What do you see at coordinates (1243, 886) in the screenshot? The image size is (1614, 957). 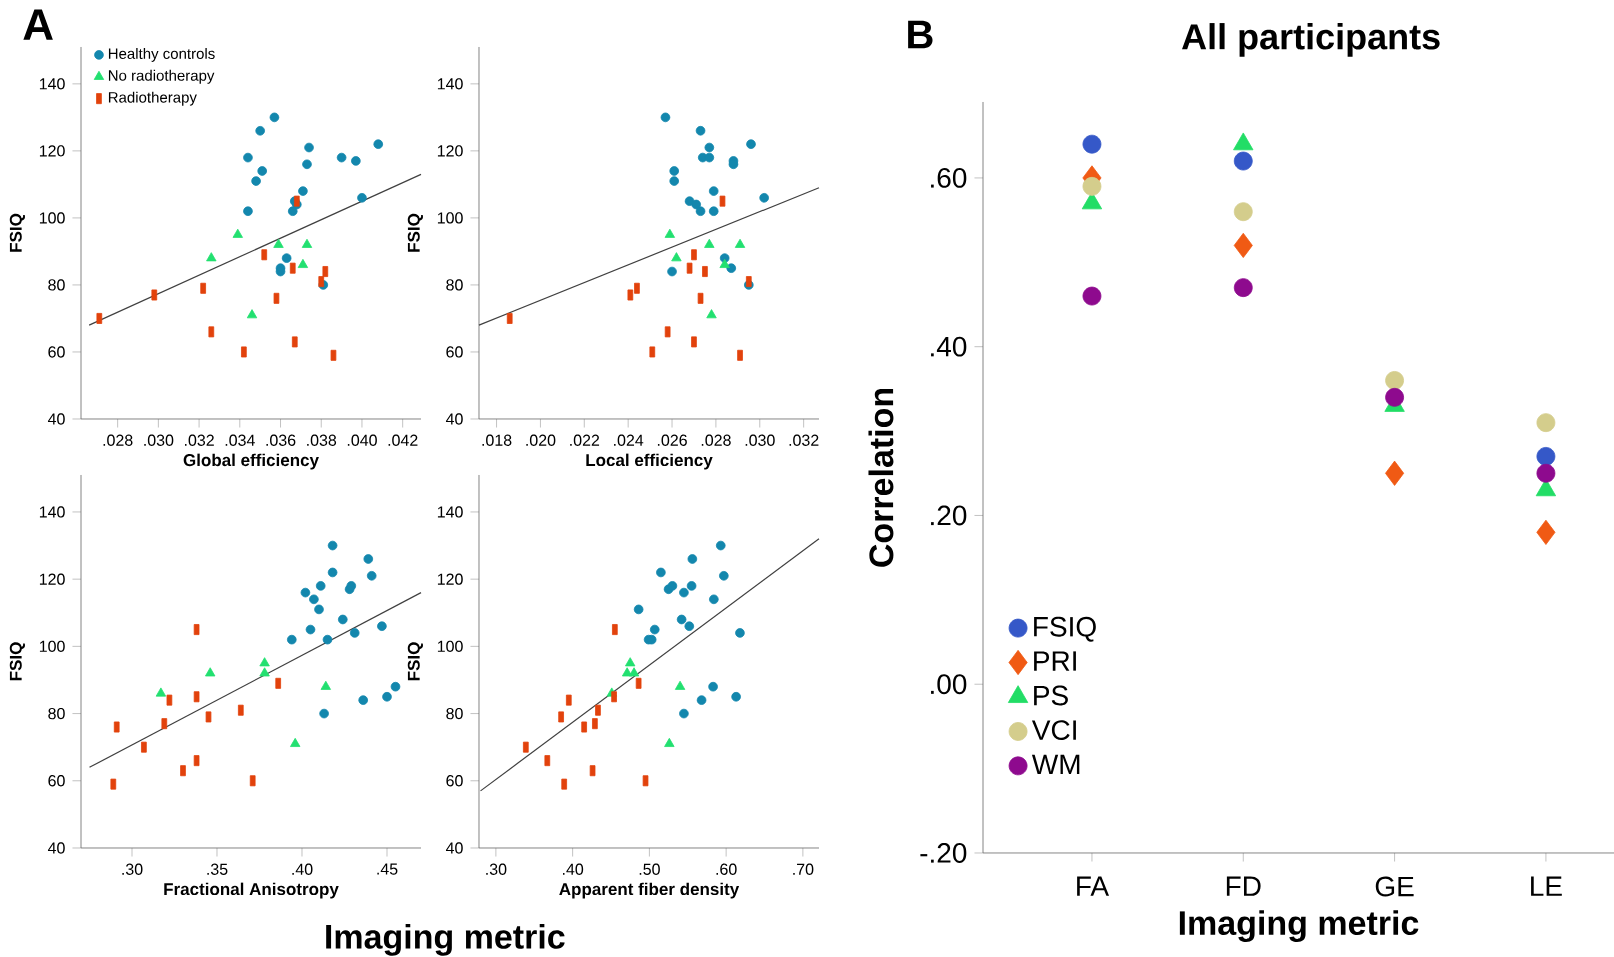 I see `x-tick-label: FD` at bounding box center [1243, 886].